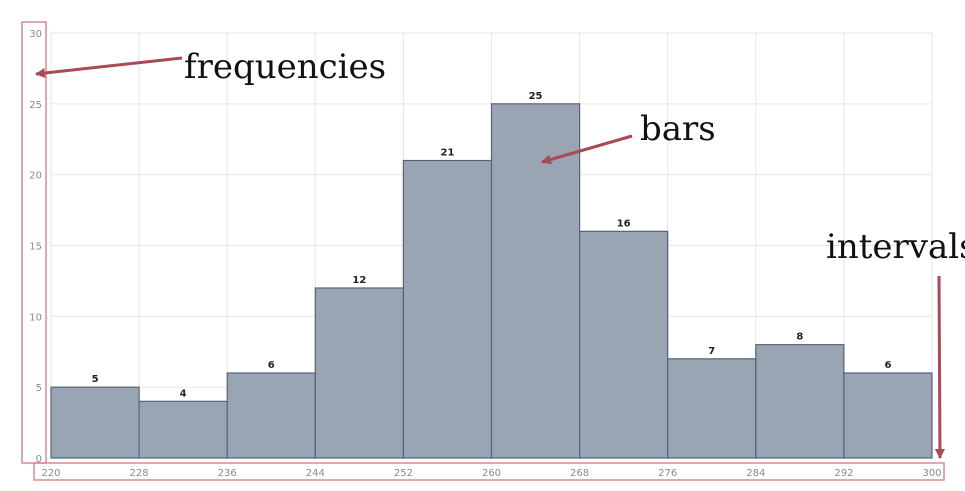  Describe the element at coordinates (315, 473) in the screenshot. I see `x-tick-label: 244` at that location.